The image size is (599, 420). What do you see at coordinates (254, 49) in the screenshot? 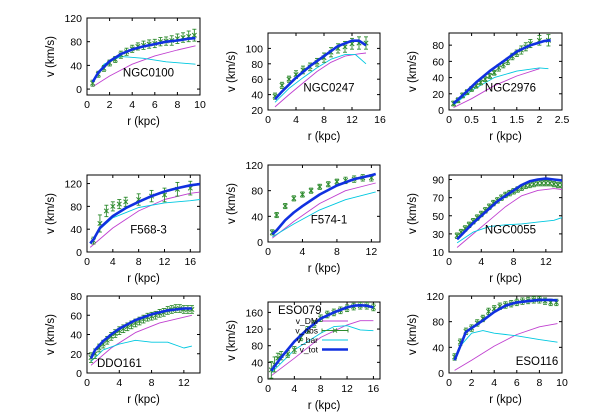
I see `y-tick-label: 100` at bounding box center [254, 49].